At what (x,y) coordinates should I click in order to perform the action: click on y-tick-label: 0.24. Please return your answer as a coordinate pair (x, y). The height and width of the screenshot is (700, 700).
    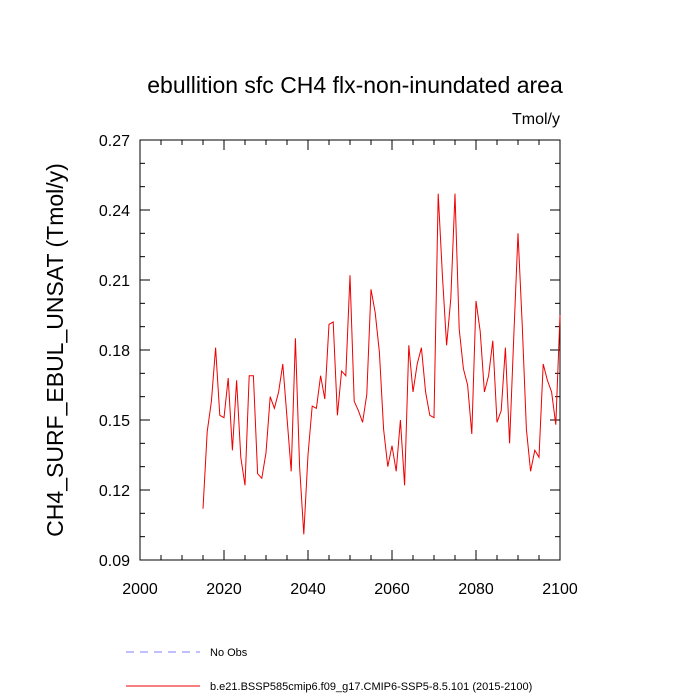
    Looking at the image, I should click on (114, 211).